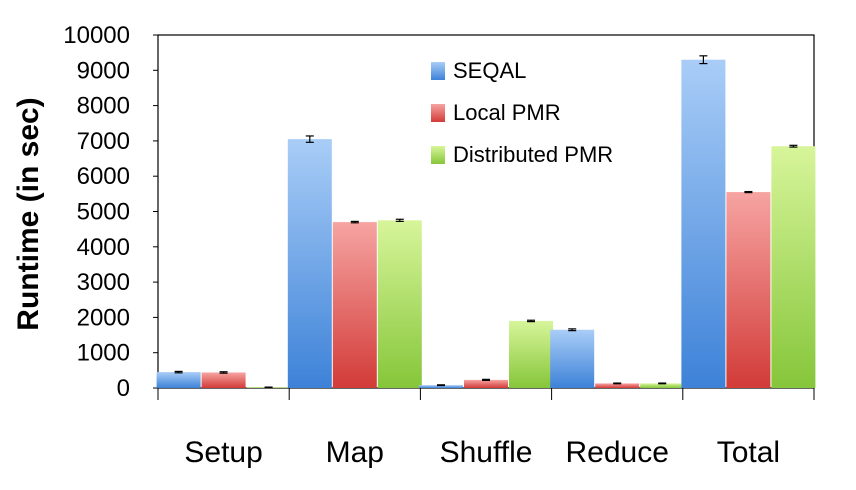  I want to click on legend: SEQAL Local PMR Distributed PMR, so click(522, 112).